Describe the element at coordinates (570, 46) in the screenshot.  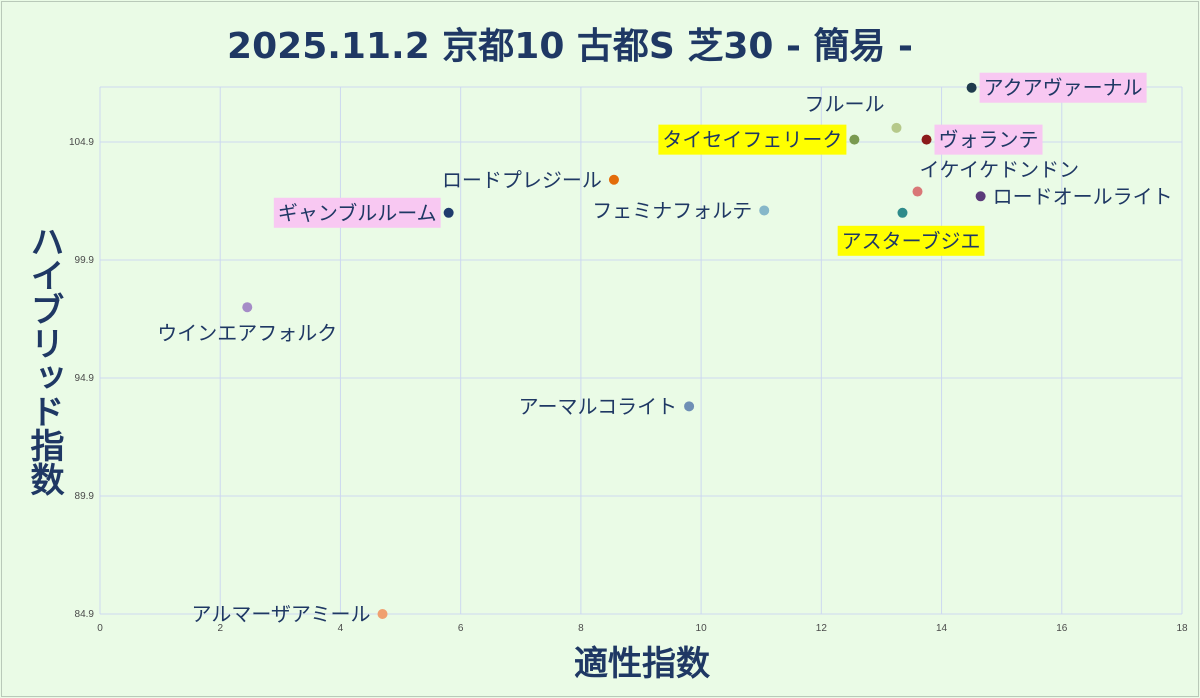
I see `chart-title: 2025.11.2 京都10 古都S 芝30 - 簡易 -` at that location.